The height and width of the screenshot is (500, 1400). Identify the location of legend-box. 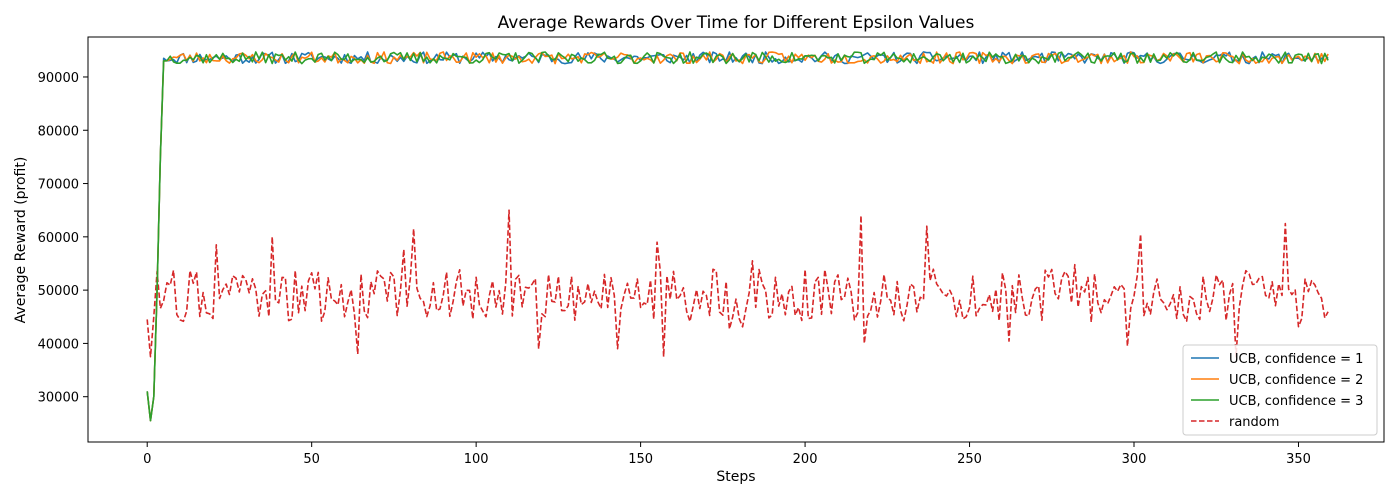
(1280, 390).